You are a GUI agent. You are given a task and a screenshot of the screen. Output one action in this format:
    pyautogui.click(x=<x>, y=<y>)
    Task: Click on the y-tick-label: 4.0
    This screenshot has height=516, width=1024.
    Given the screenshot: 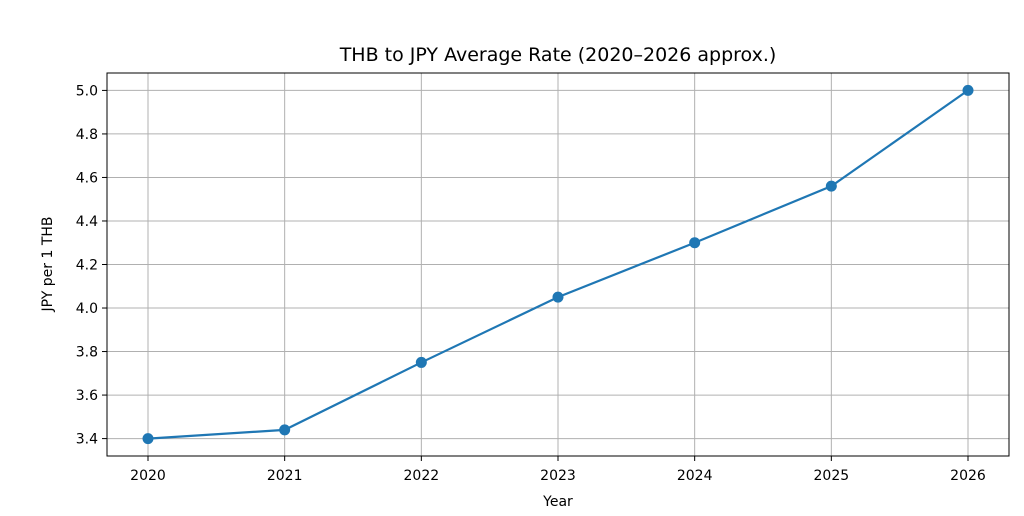 What is the action you would take?
    pyautogui.click(x=87, y=309)
    